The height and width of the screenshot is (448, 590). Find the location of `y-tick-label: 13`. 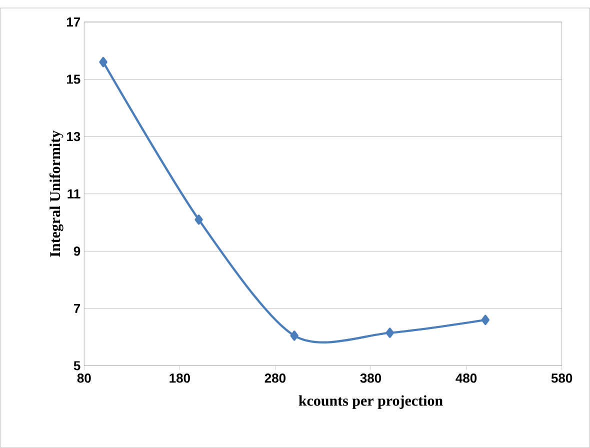

y-tick-label: 13 is located at coordinates (73, 137).